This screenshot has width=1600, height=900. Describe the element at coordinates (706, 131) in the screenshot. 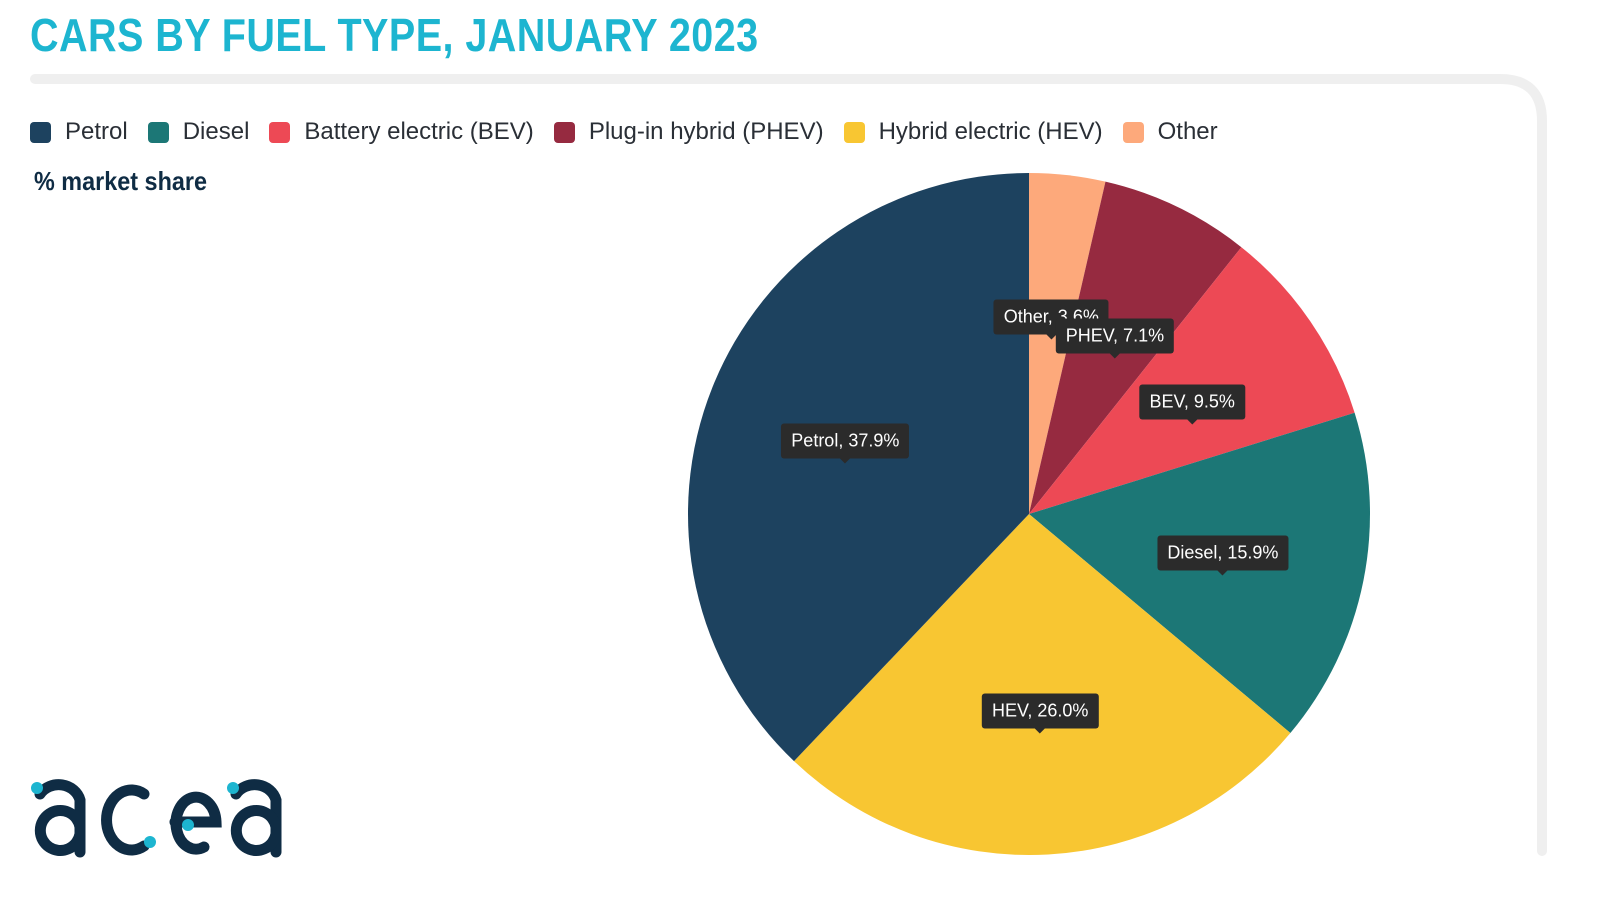

I see `legend-label-phev: Plug-in hybrid (PHEV)` at that location.